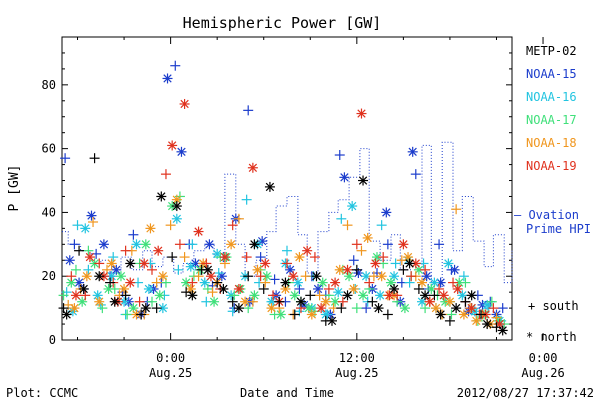 The height and width of the screenshot is (400, 600). I want to click on legend-entry-noaa-16: NOAA-16, so click(551, 97).